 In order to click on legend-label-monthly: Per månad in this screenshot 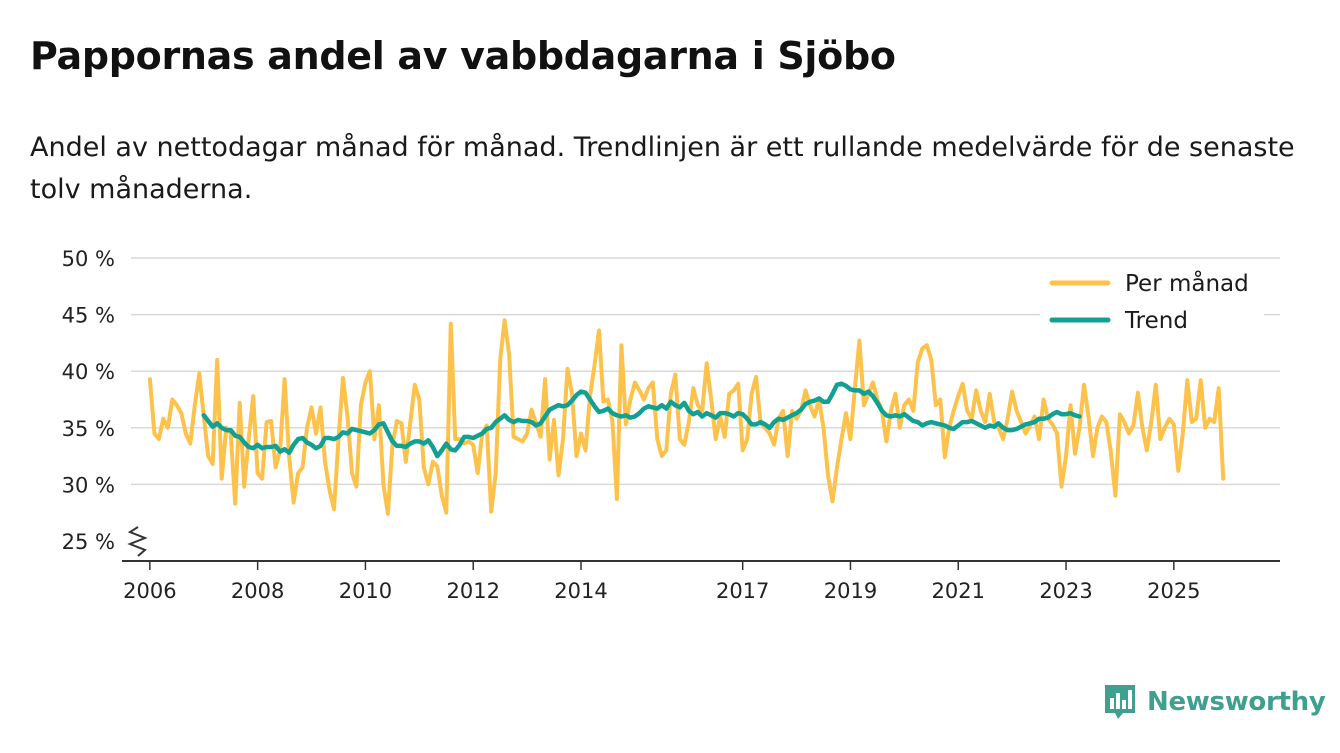, I will do `click(1187, 283)`.